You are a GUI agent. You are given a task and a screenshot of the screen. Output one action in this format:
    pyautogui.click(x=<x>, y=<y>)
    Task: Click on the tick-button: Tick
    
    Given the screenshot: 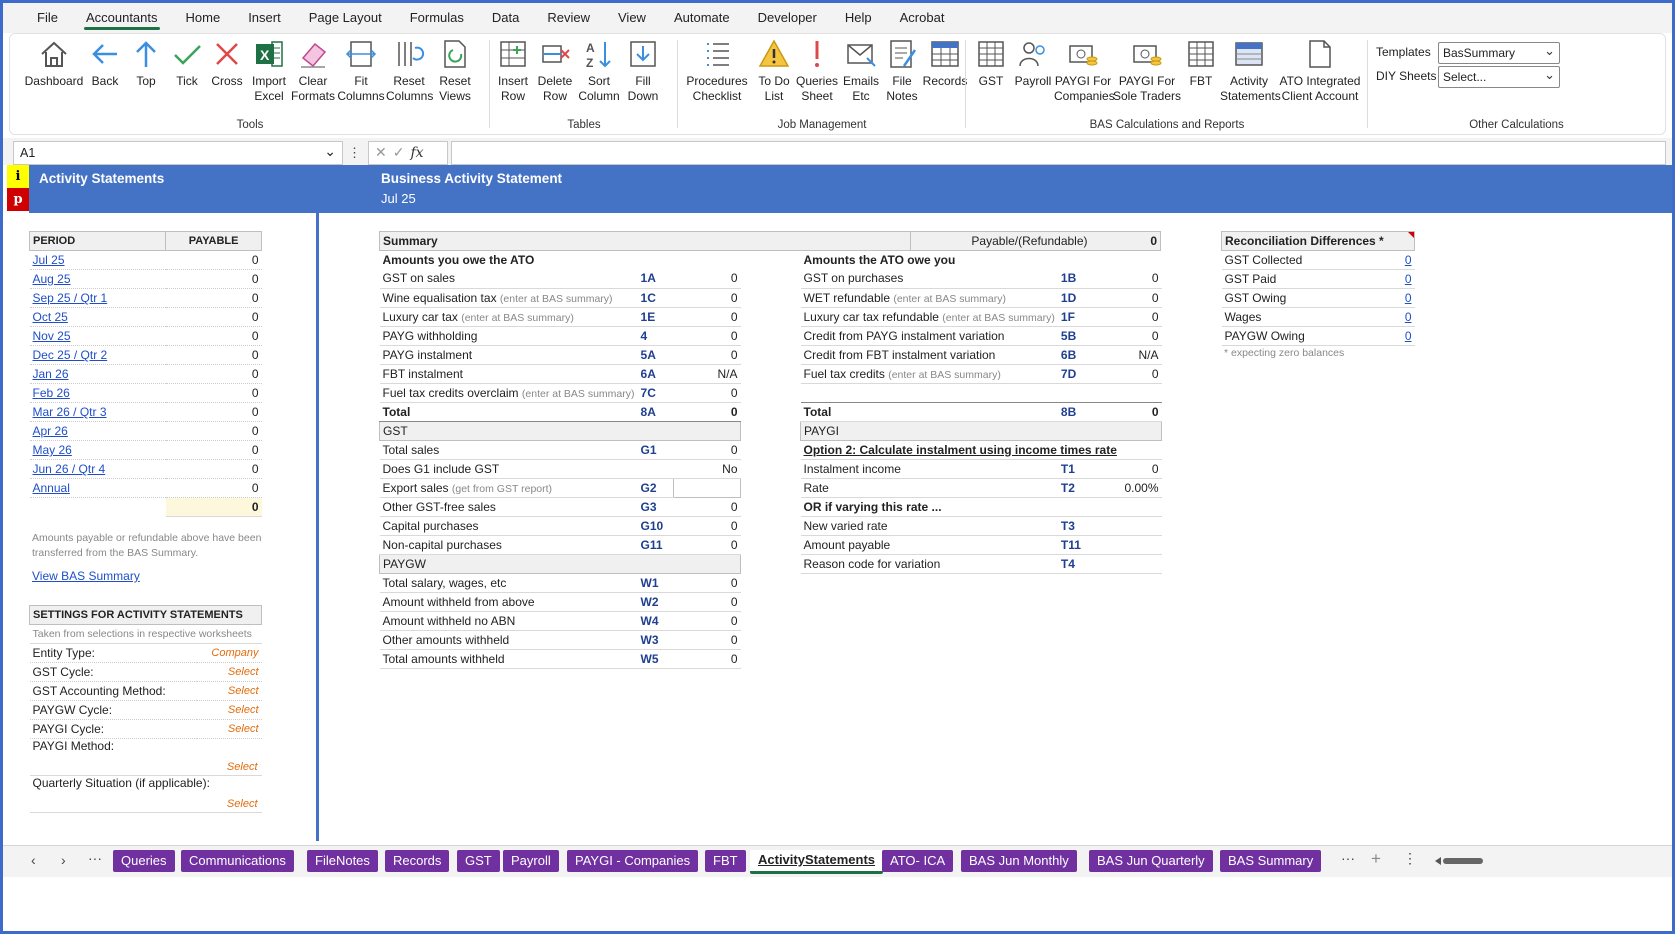 What is the action you would take?
    pyautogui.click(x=187, y=63)
    